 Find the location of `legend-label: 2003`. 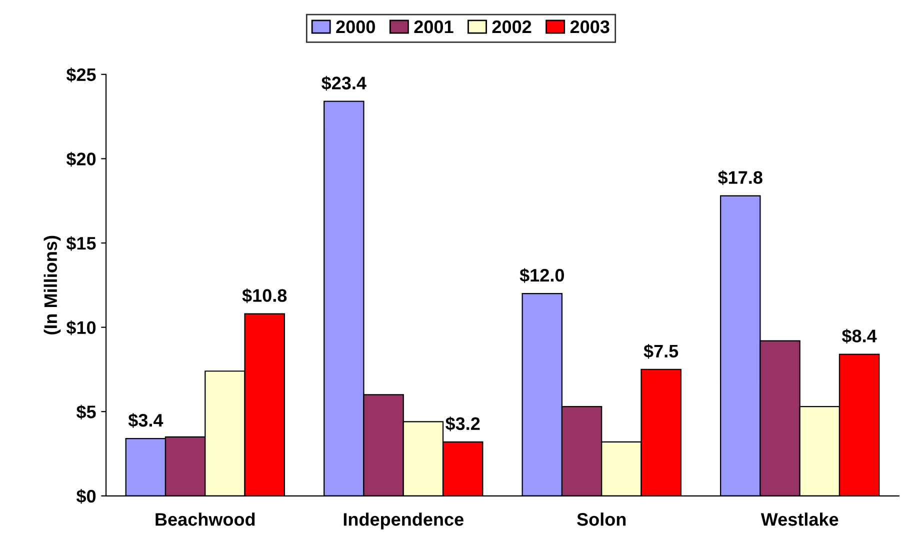

legend-label: 2003 is located at coordinates (590, 27).